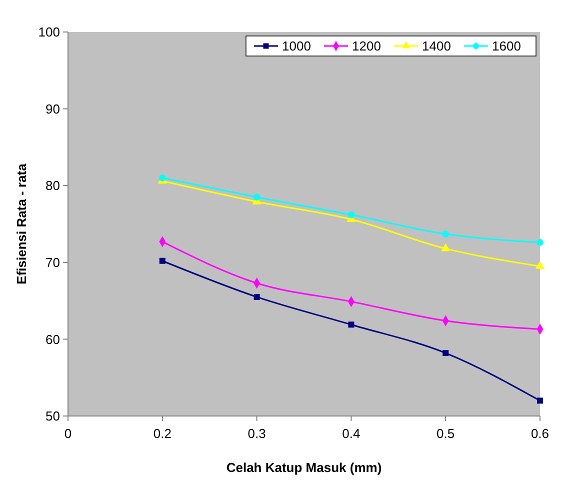  What do you see at coordinates (53, 339) in the screenshot?
I see `y-tick-label: 60` at bounding box center [53, 339].